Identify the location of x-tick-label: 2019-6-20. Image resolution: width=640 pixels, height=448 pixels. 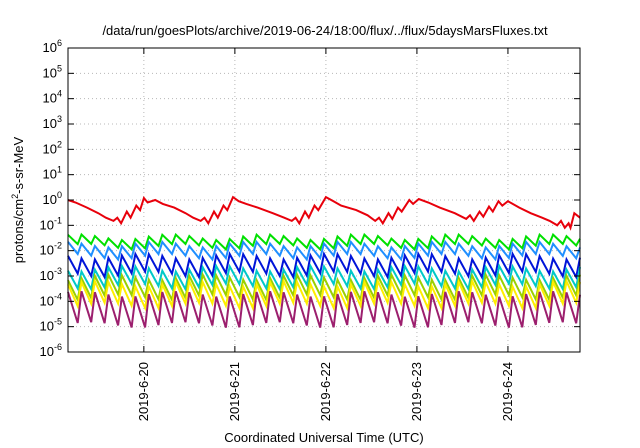
(143, 391).